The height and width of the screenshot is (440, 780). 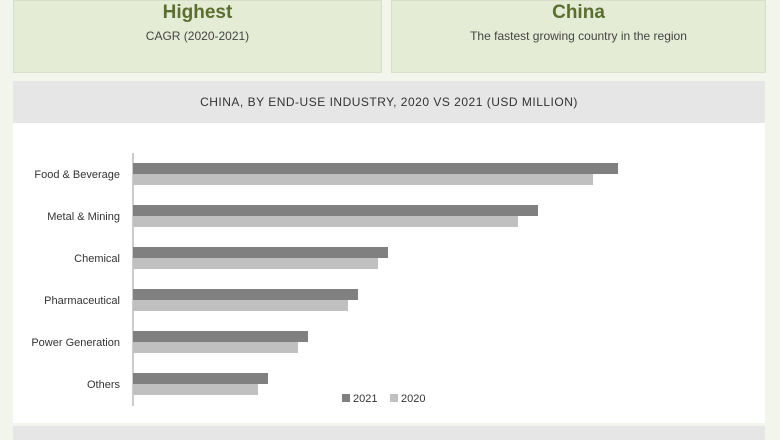 I want to click on legend-swatch-2021, so click(x=346, y=398).